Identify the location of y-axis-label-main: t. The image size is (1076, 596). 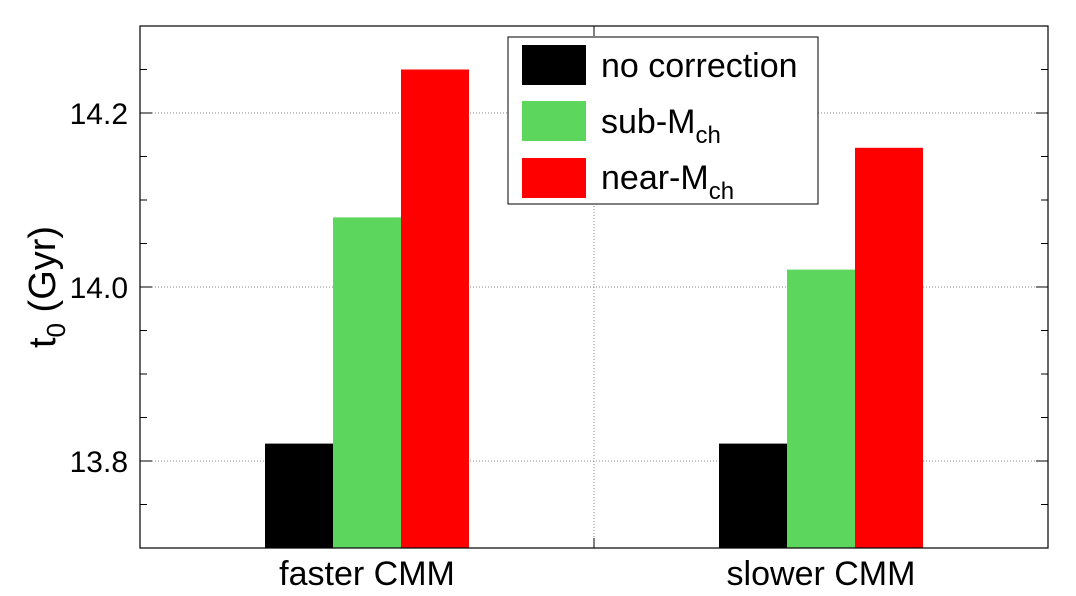
(43, 342).